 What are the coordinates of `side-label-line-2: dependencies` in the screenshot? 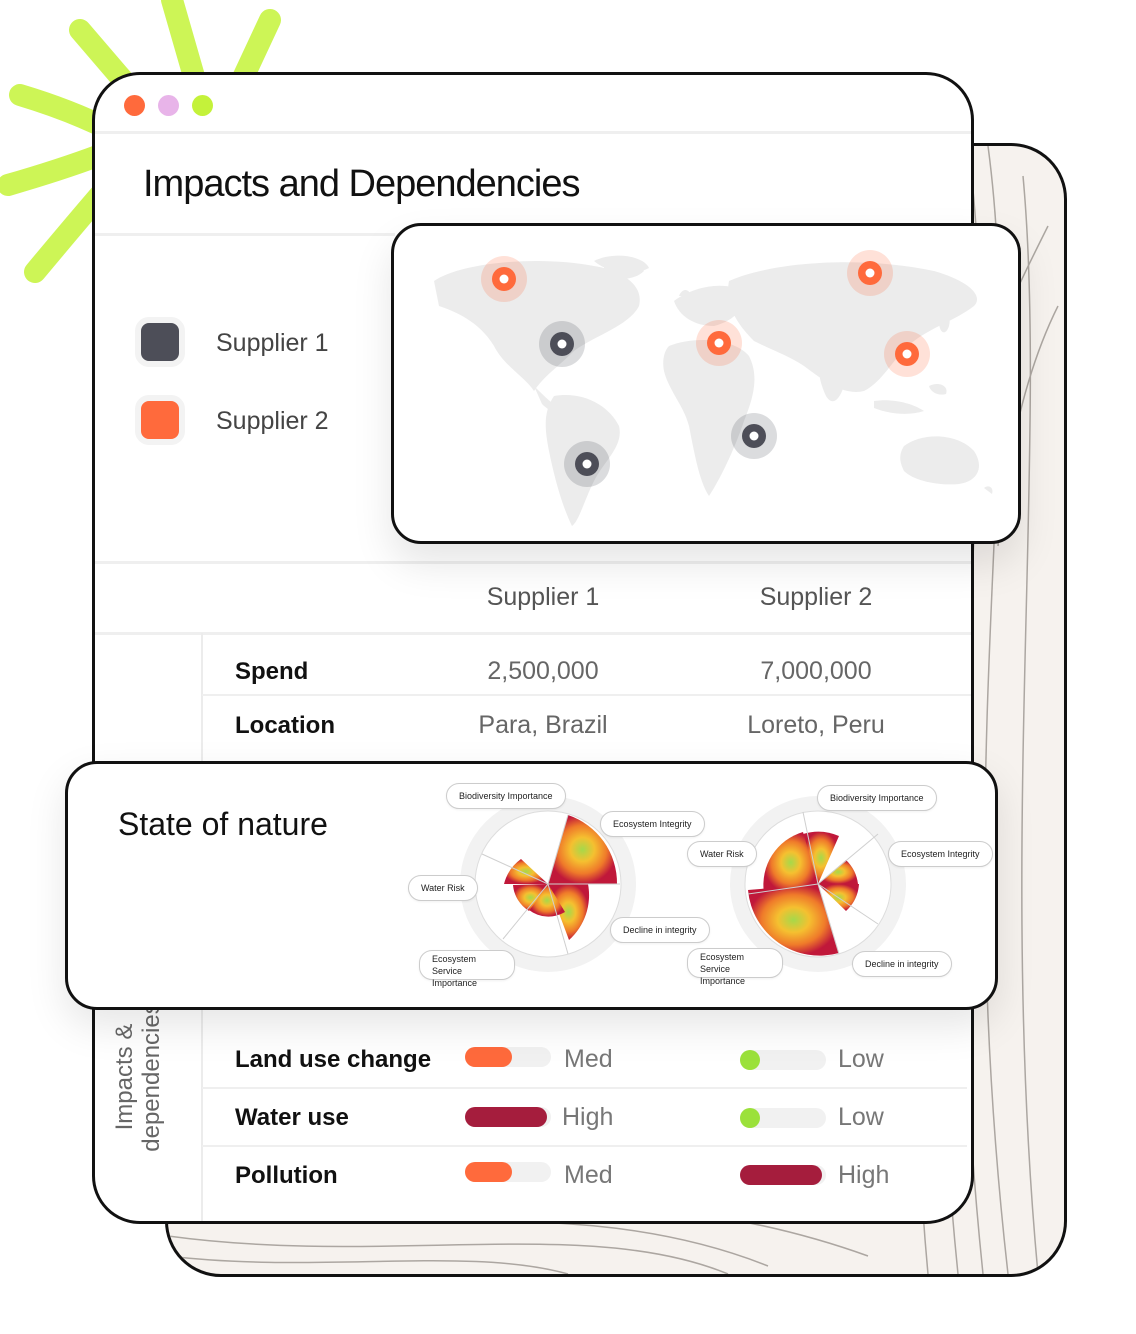 It's located at (151, 1077).